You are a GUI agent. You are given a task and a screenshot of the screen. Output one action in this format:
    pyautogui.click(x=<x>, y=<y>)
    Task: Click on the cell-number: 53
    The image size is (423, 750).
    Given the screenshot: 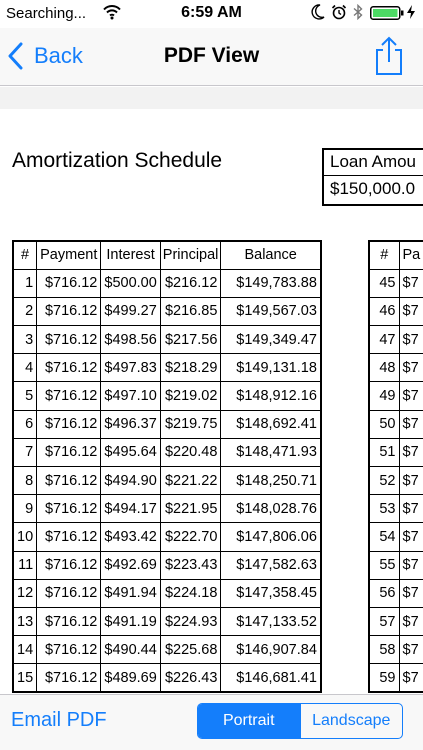 What is the action you would take?
    pyautogui.click(x=384, y=509)
    